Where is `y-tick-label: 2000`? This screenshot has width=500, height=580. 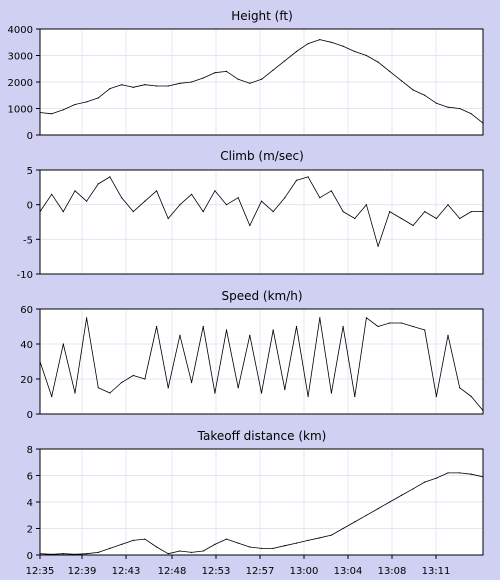 y-tick-label: 2000 is located at coordinates (20, 83).